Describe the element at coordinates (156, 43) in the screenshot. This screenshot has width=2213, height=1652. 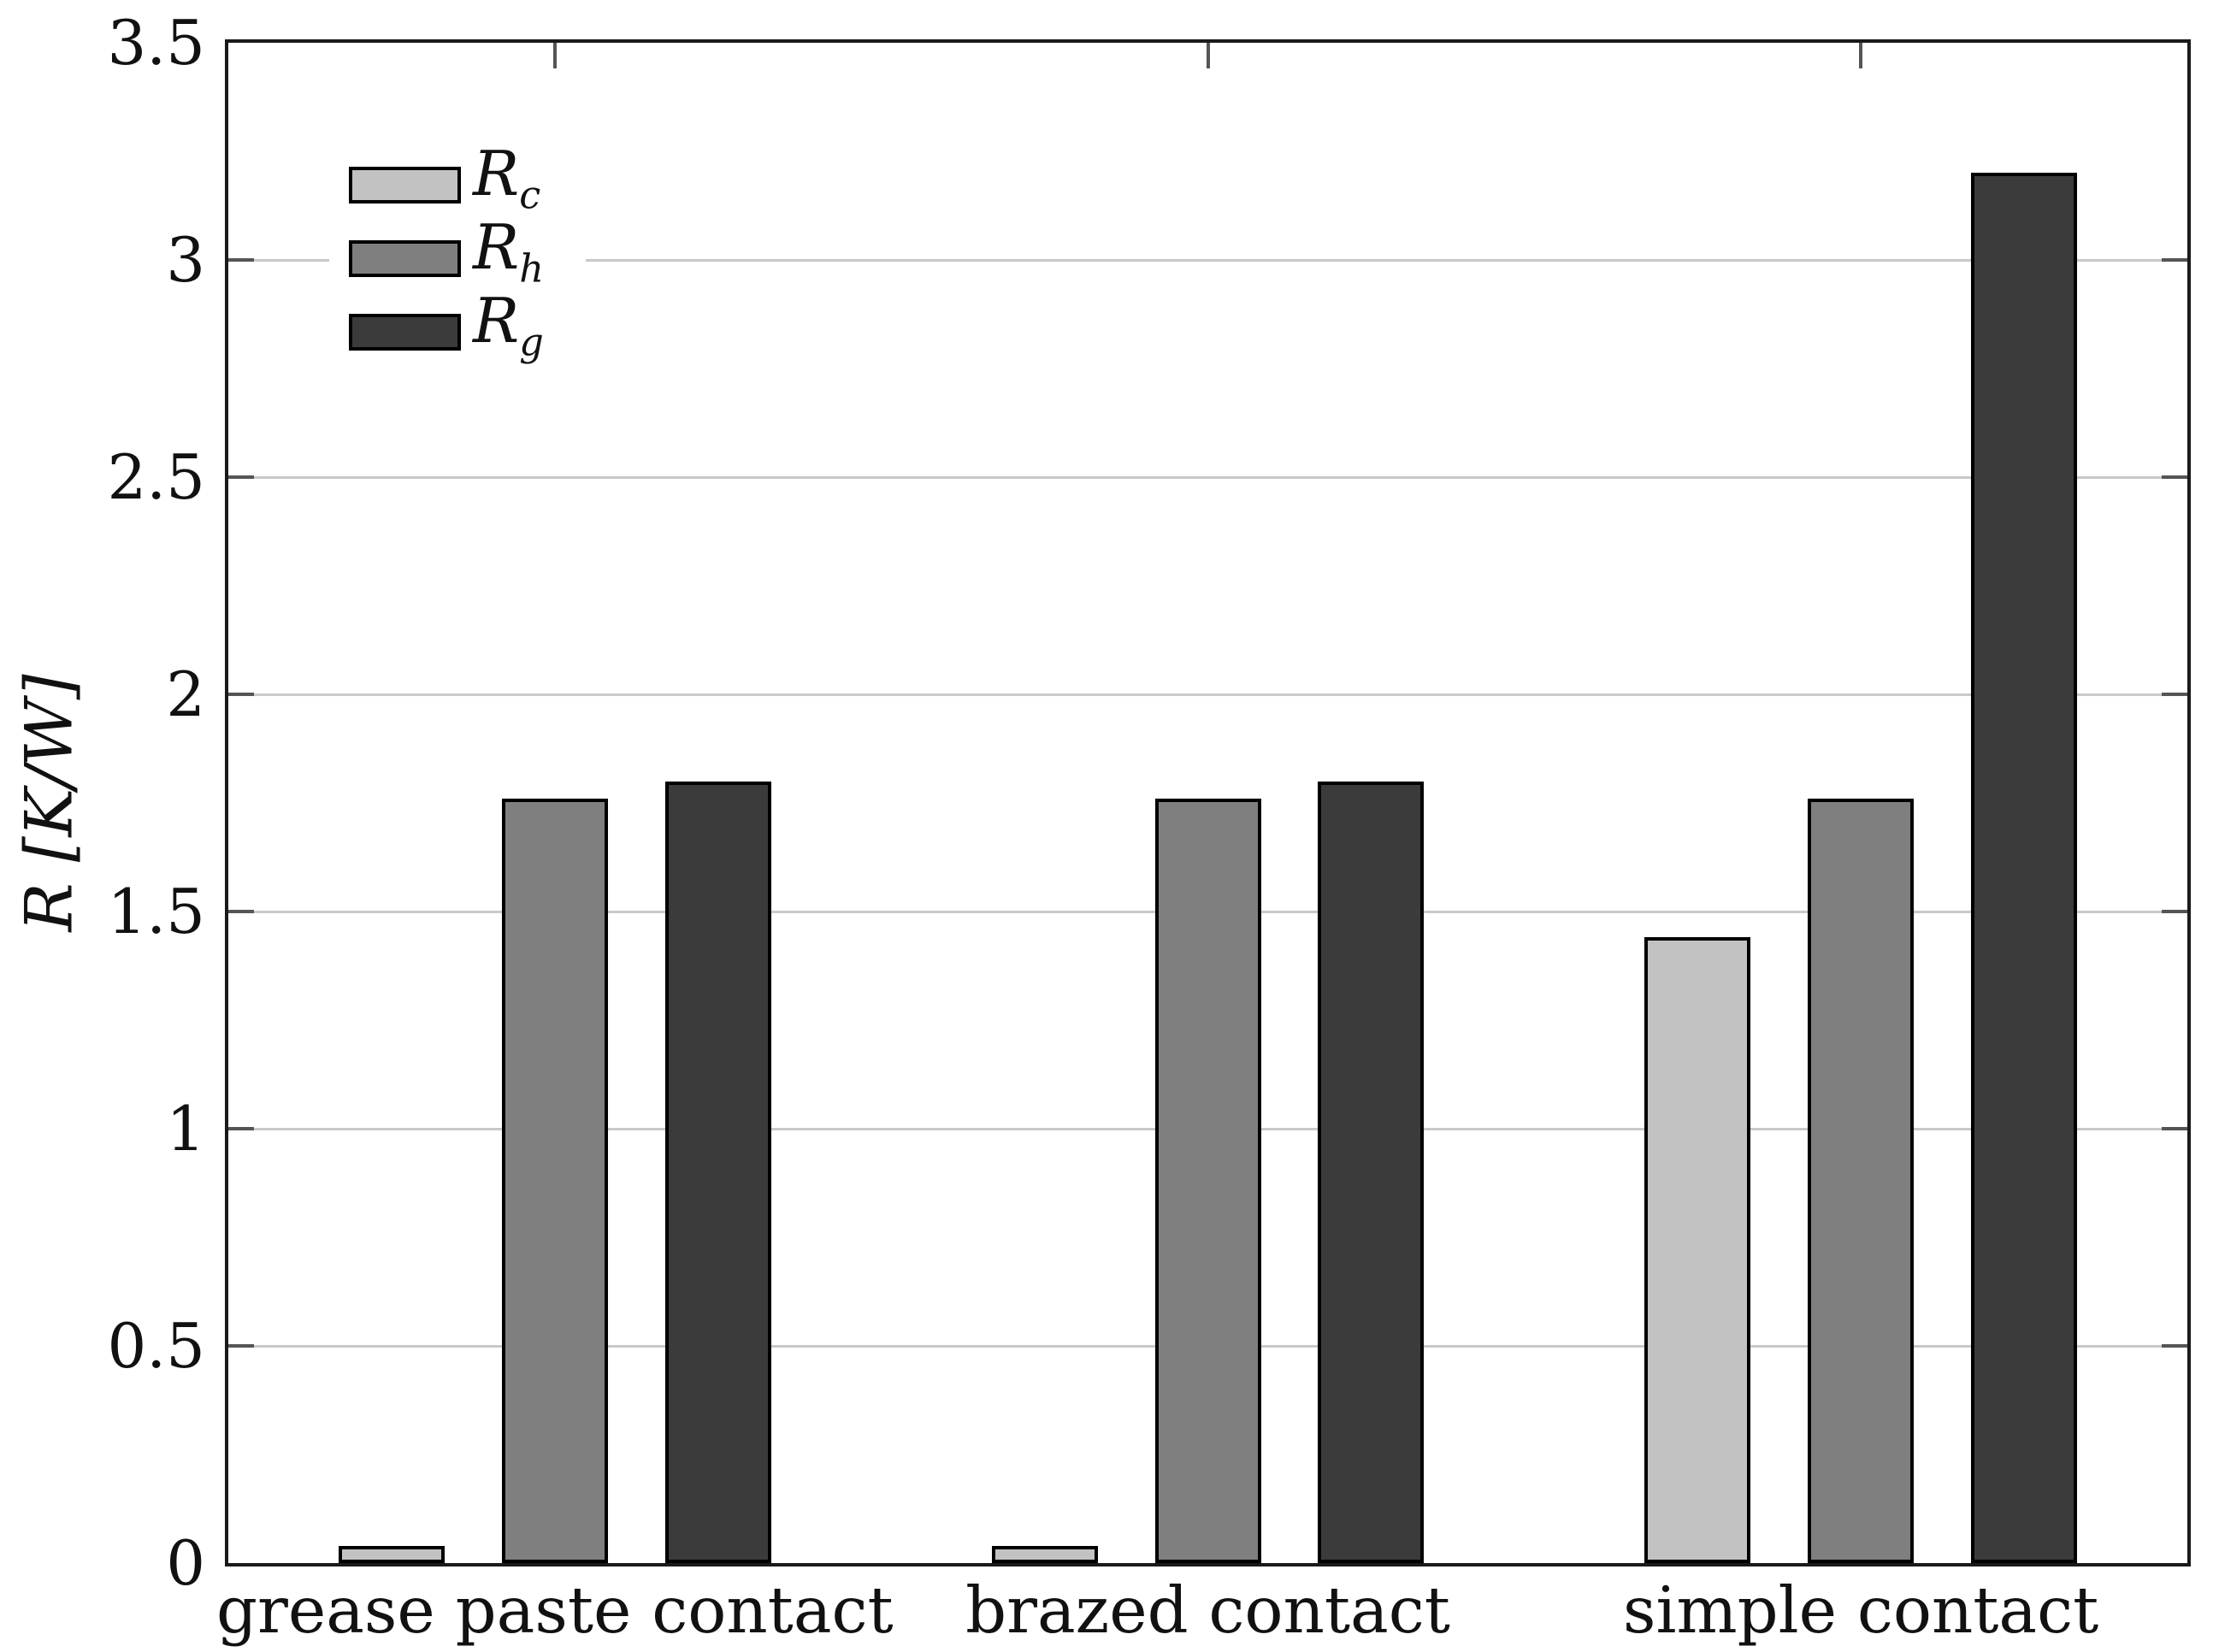
I see `ytick-label-3.5: 3.5` at that location.